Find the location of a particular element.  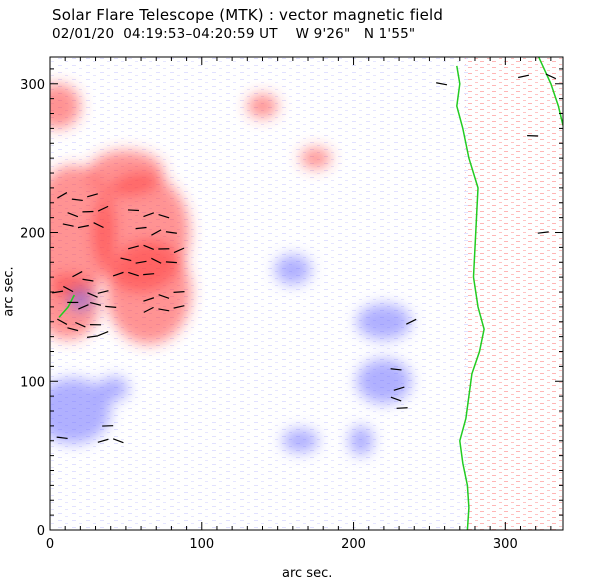

limb-line-secondary is located at coordinates (550, 91).